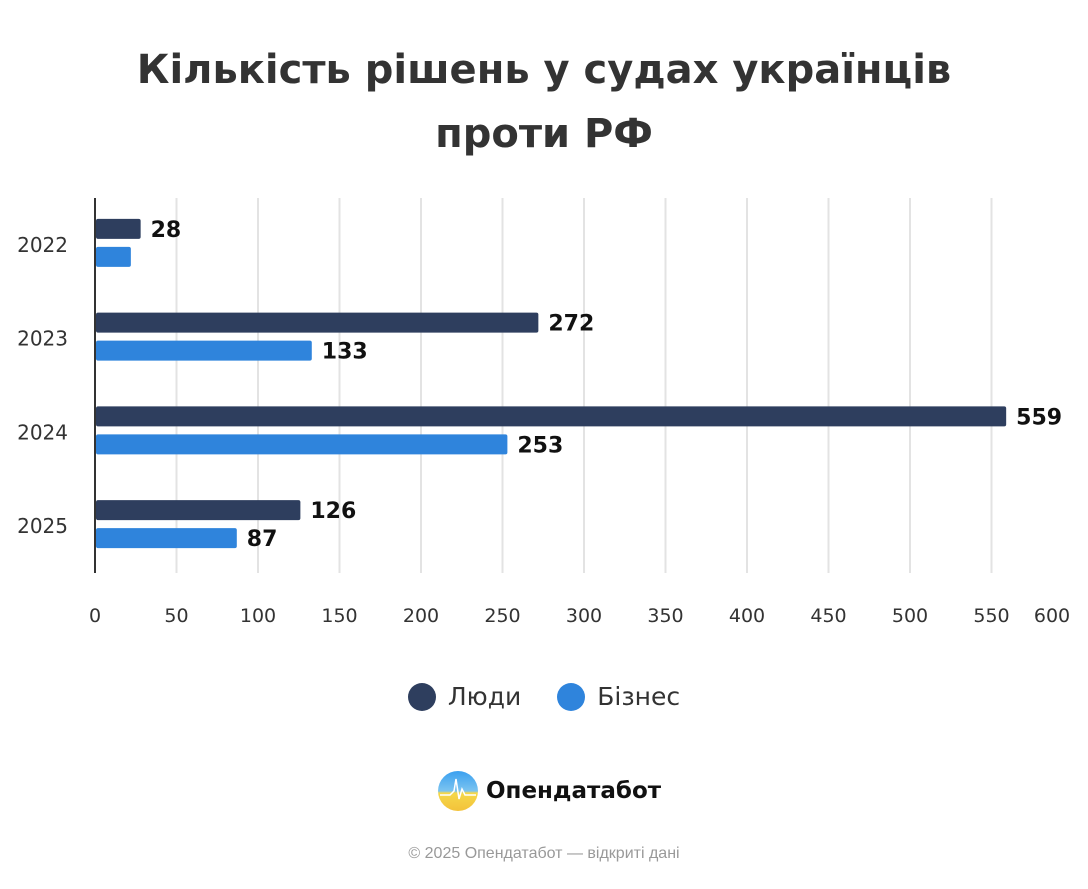 Image resolution: width=1088 pixels, height=889 pixels. What do you see at coordinates (1039, 417) in the screenshot?
I see `data-label: 559` at bounding box center [1039, 417].